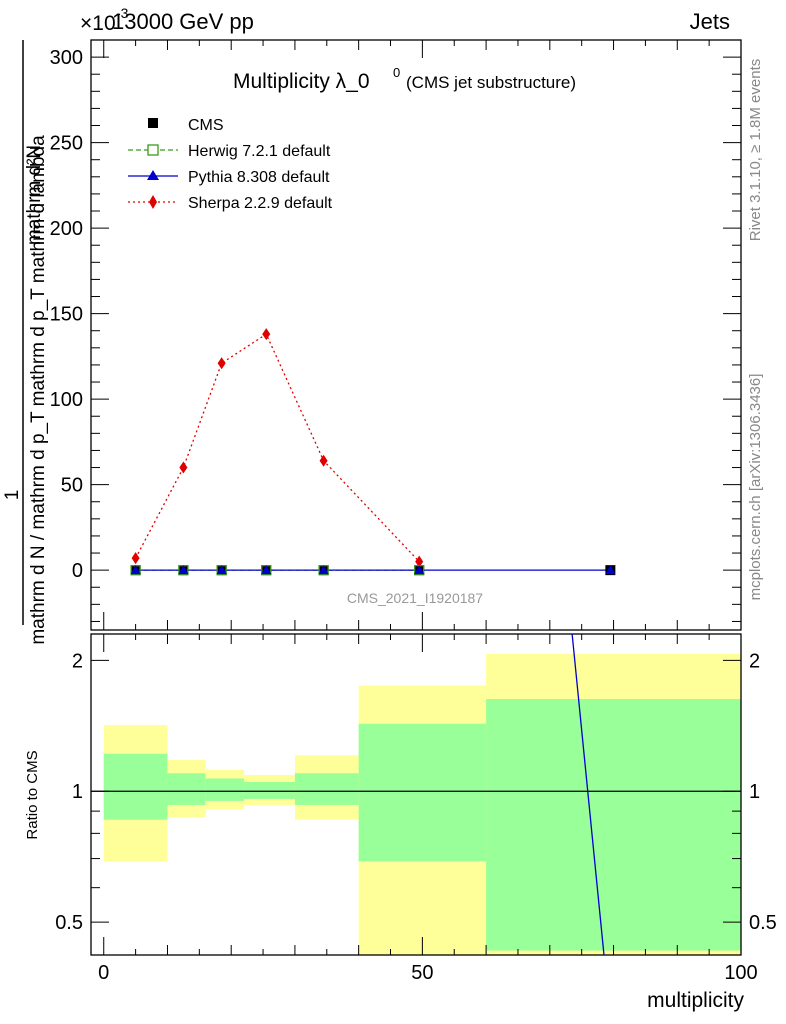 The height and width of the screenshot is (1024, 786). Describe the element at coordinates (260, 203) in the screenshot. I see `legend-label-sherpa: Sherpa 2.2.9 default` at that location.